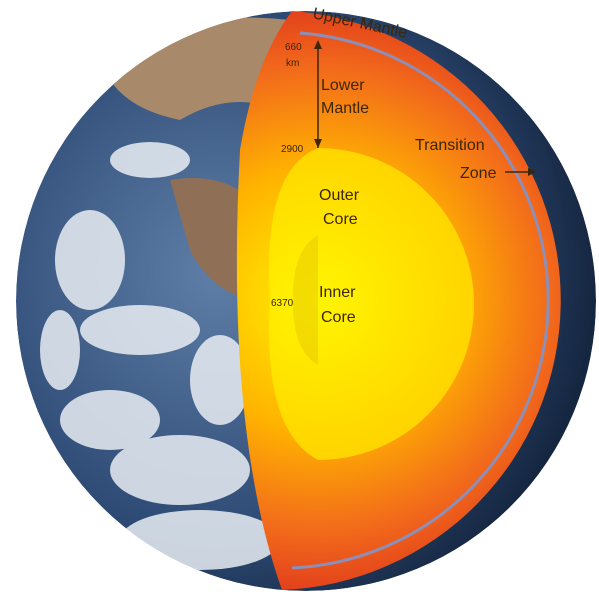 The width and height of the screenshot is (599, 599). Describe the element at coordinates (282, 303) in the screenshot. I see `depth-6370: 6370` at that location.